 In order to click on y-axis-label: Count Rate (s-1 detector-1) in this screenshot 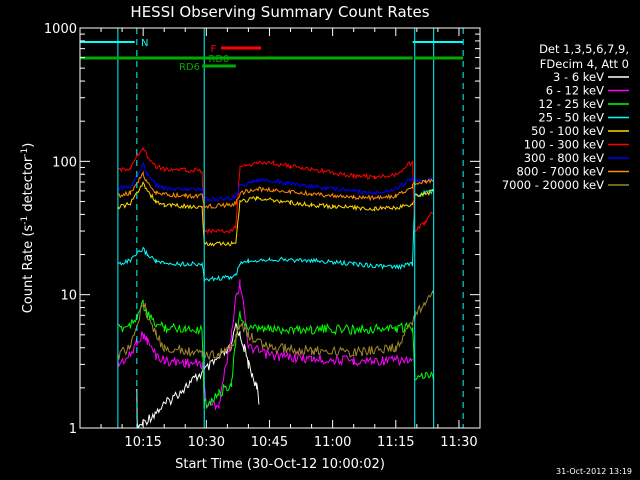, I will do `click(28, 228)`.